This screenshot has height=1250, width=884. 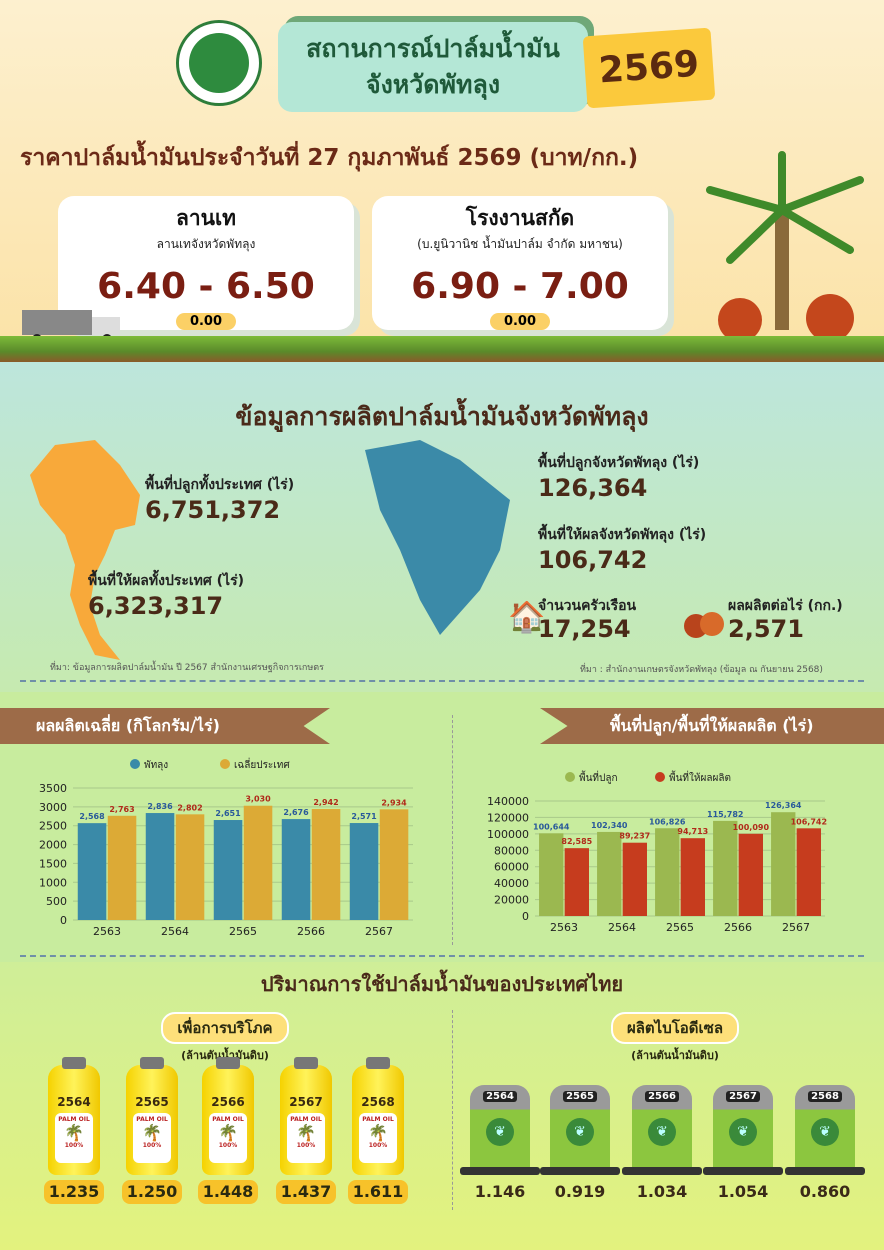 What do you see at coordinates (649, 68) in the screenshot?
I see `year-badge: 2569` at bounding box center [649, 68].